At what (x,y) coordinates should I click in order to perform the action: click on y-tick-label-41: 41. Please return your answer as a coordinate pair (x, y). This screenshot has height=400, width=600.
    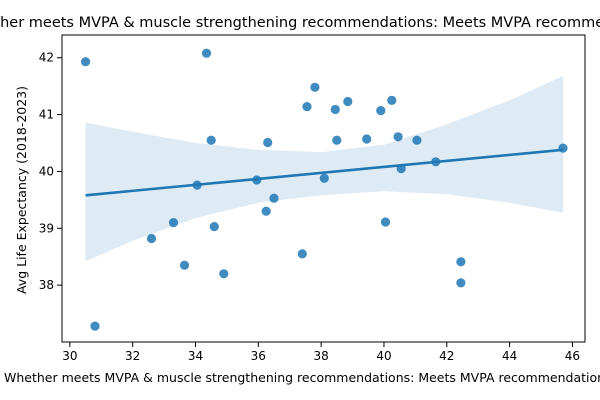
    Looking at the image, I should click on (46, 115).